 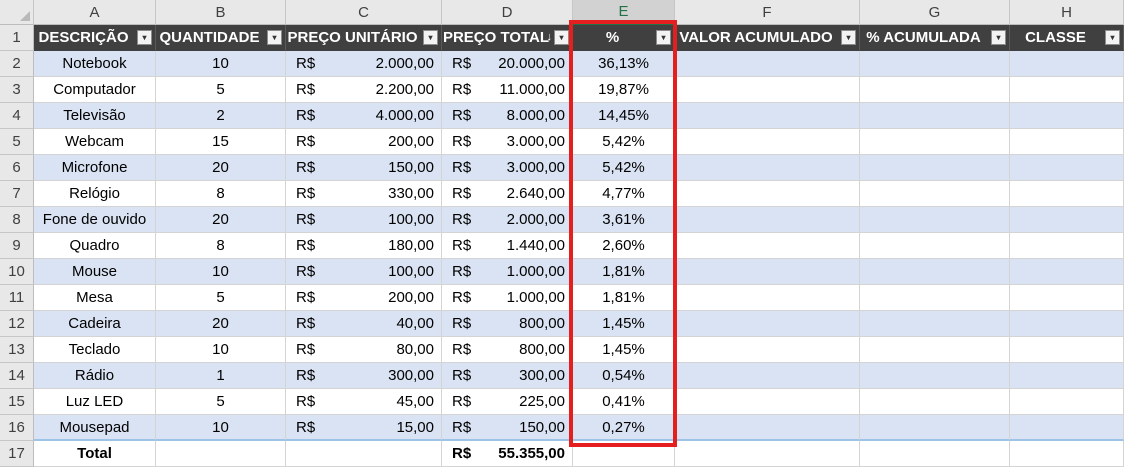 I want to click on row-header: 14, so click(x=17, y=376).